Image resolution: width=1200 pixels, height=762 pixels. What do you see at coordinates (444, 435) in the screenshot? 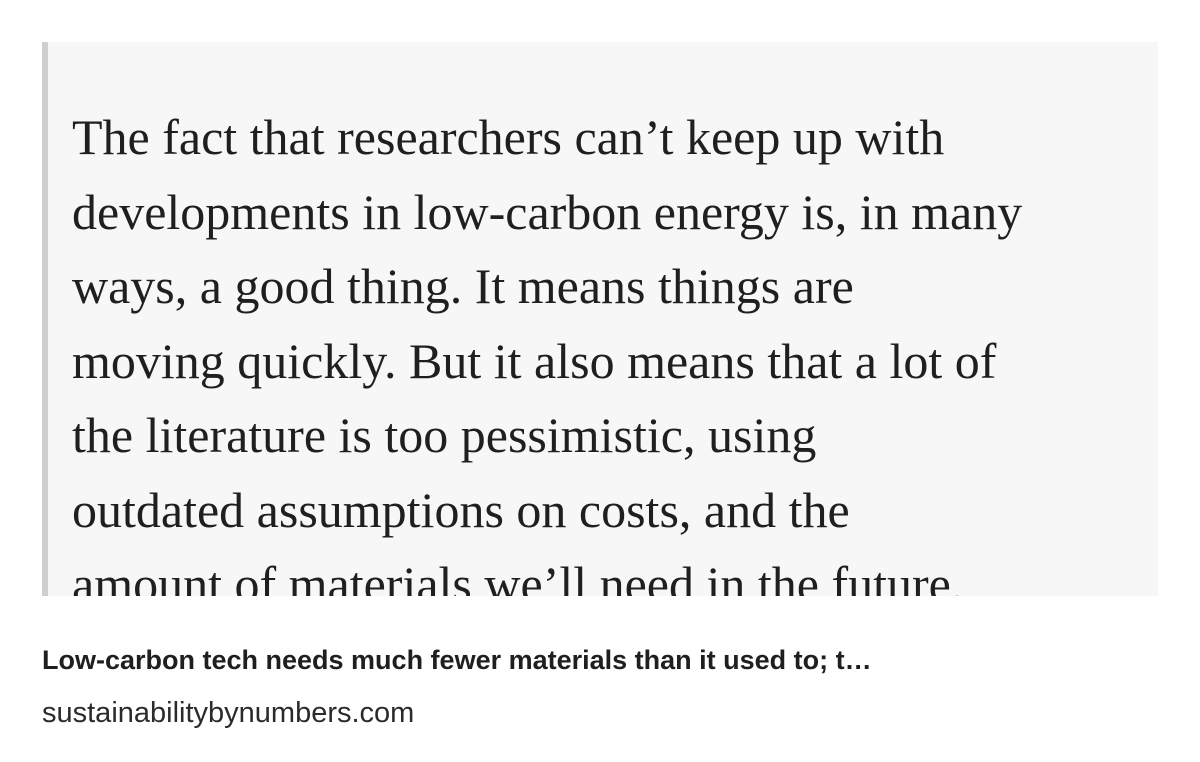
I see `quote-line: the literature is too pessimistic, using` at bounding box center [444, 435].